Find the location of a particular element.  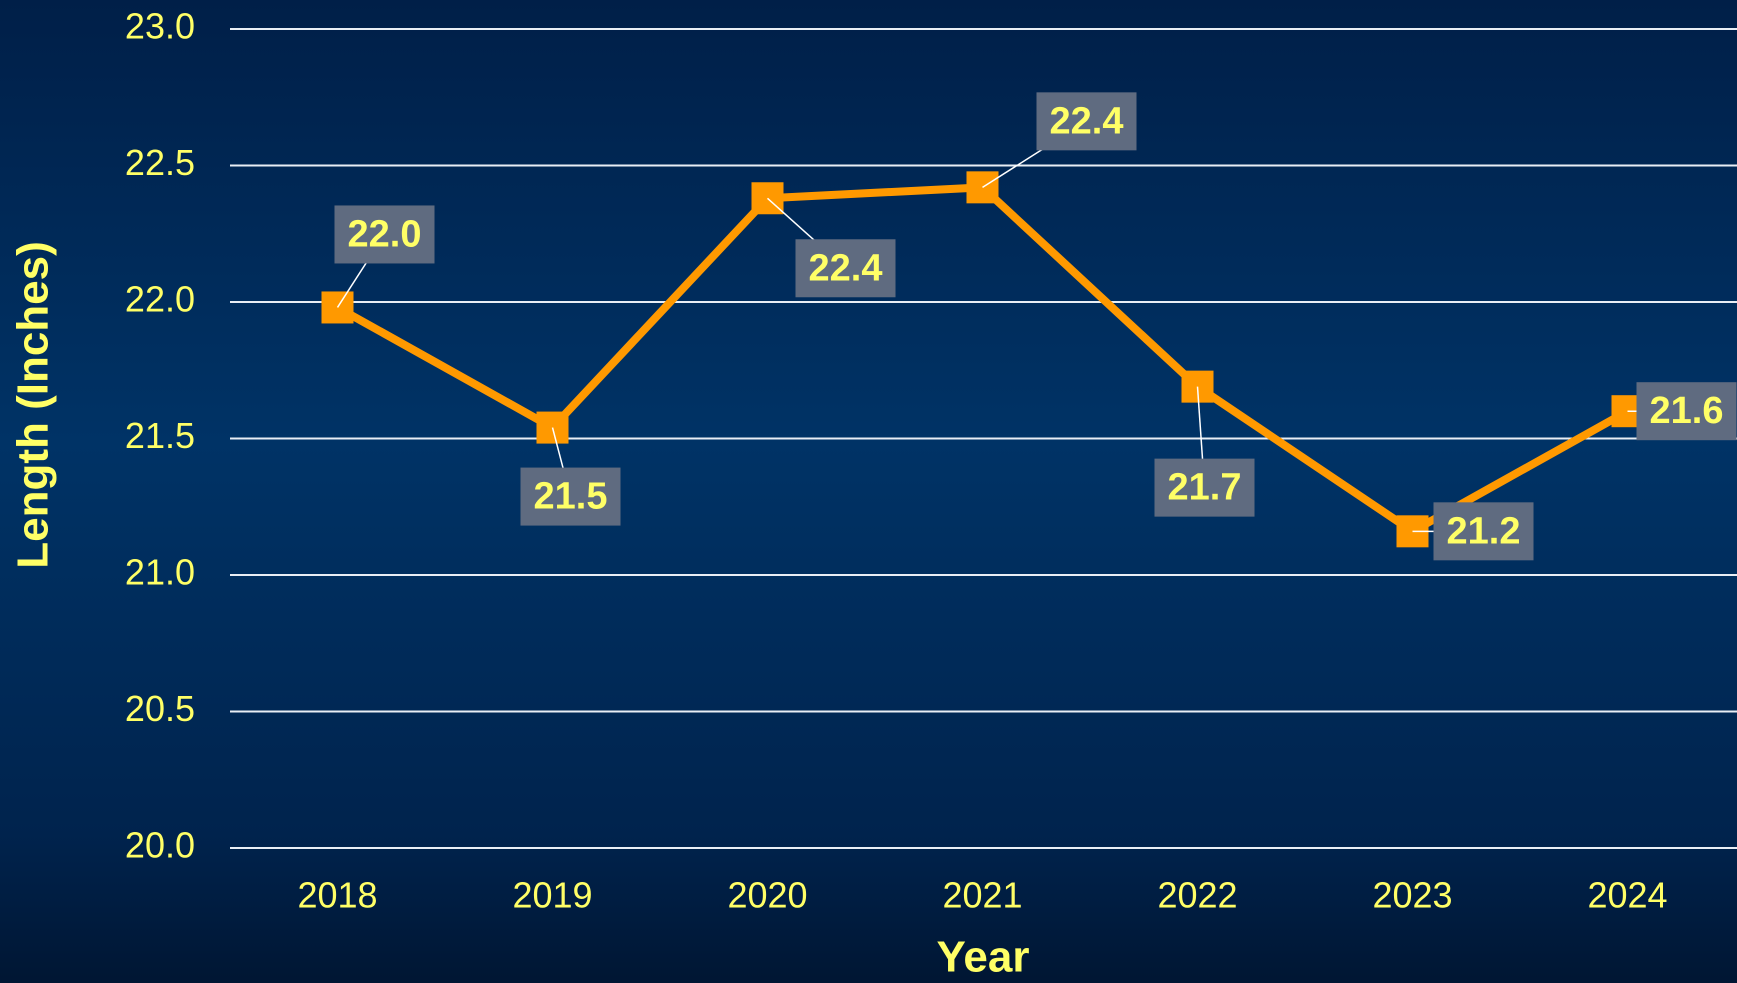

data-label: 21.7 is located at coordinates (1205, 488).